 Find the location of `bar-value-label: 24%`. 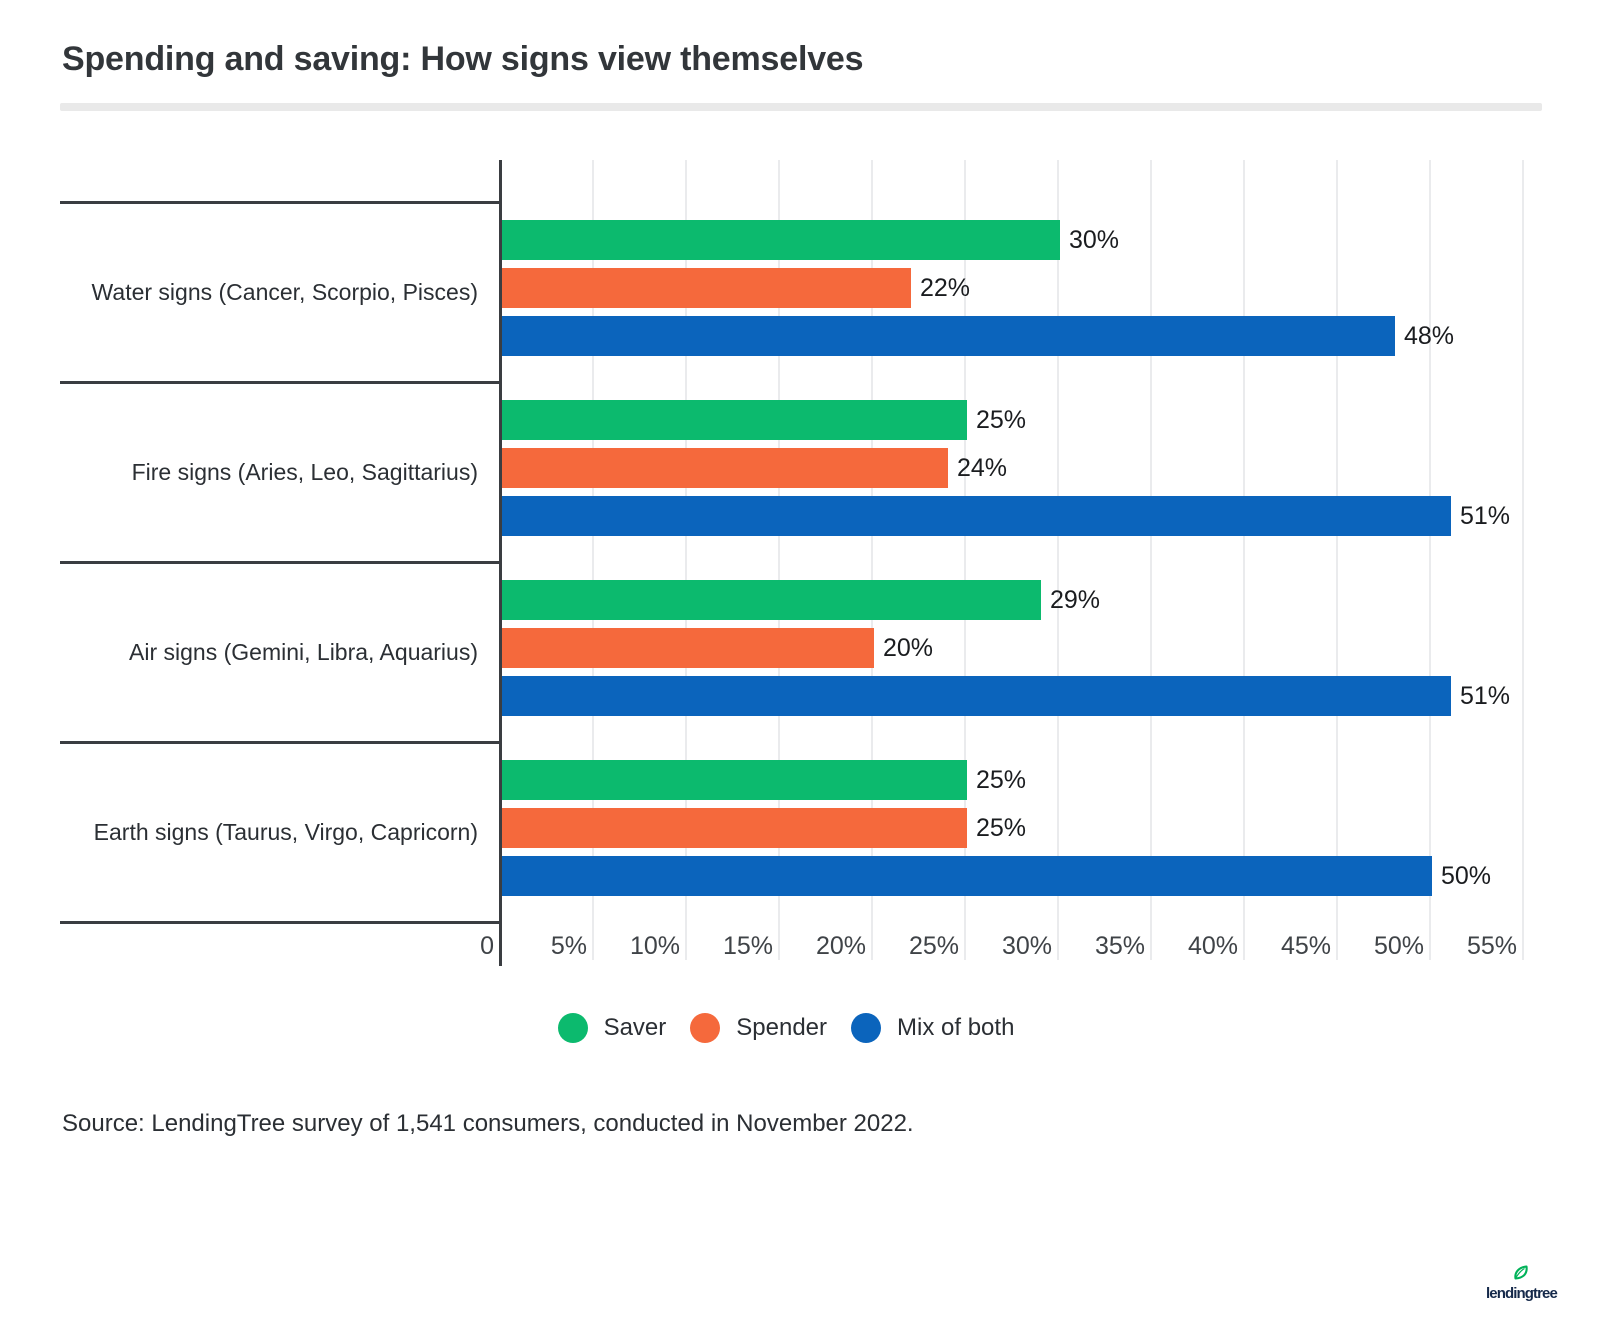

bar-value-label: 24% is located at coordinates (982, 467).